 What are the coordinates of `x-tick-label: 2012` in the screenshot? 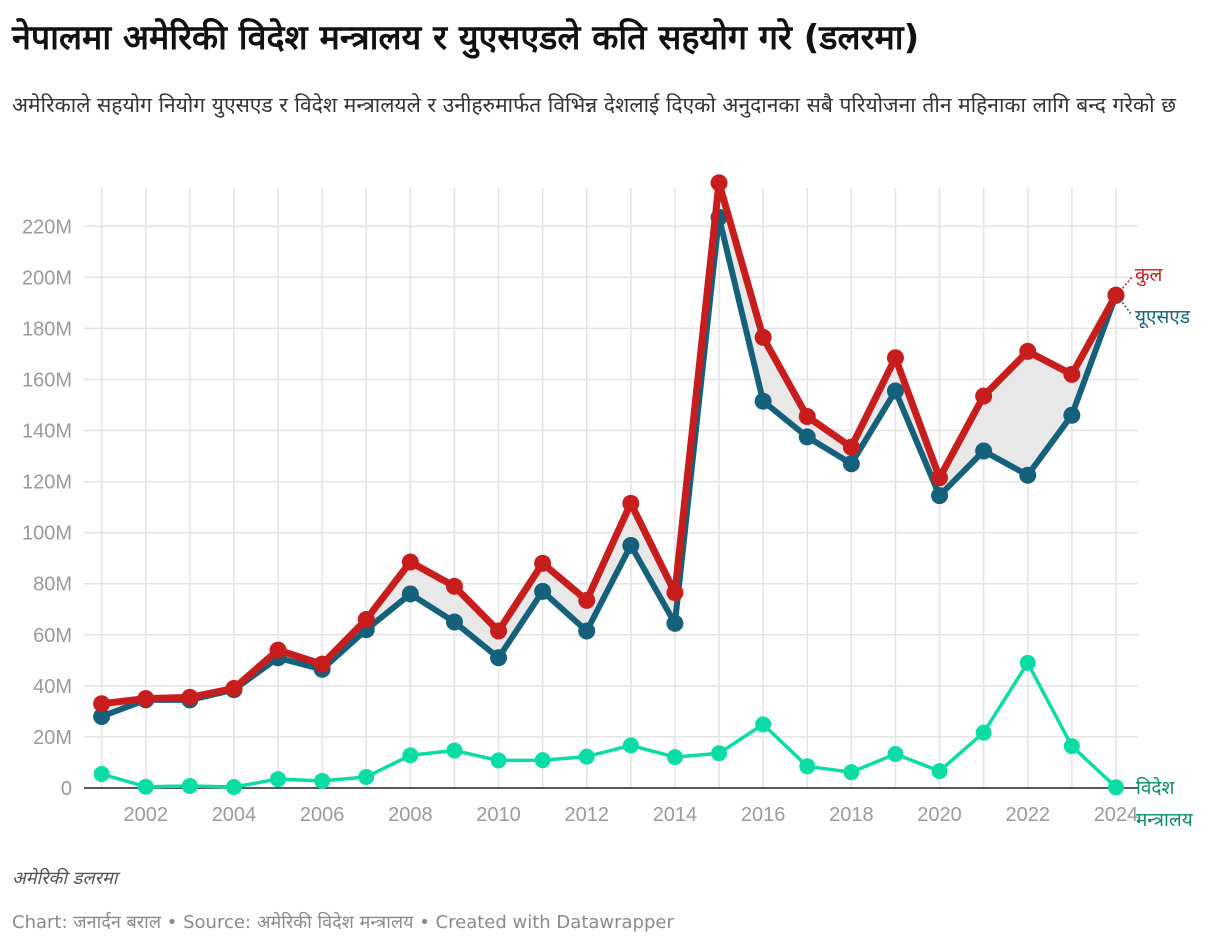 It's located at (586, 815).